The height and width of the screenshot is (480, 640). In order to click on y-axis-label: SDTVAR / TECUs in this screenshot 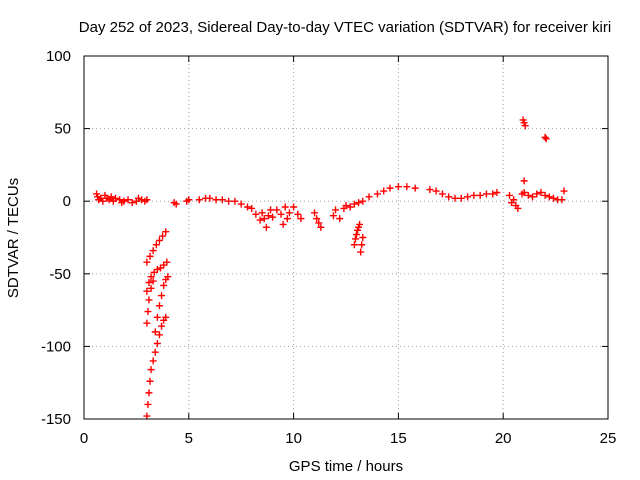, I will do `click(13, 238)`.